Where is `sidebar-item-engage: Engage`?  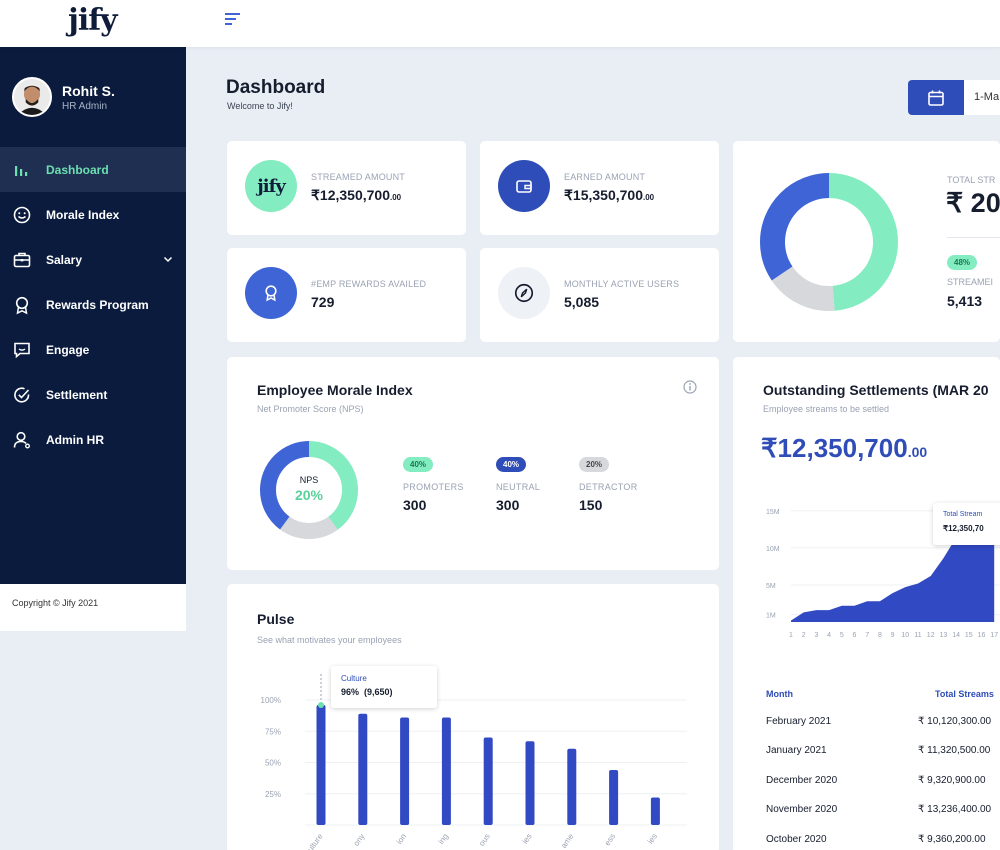
sidebar-item-engage: Engage is located at coordinates (93, 349).